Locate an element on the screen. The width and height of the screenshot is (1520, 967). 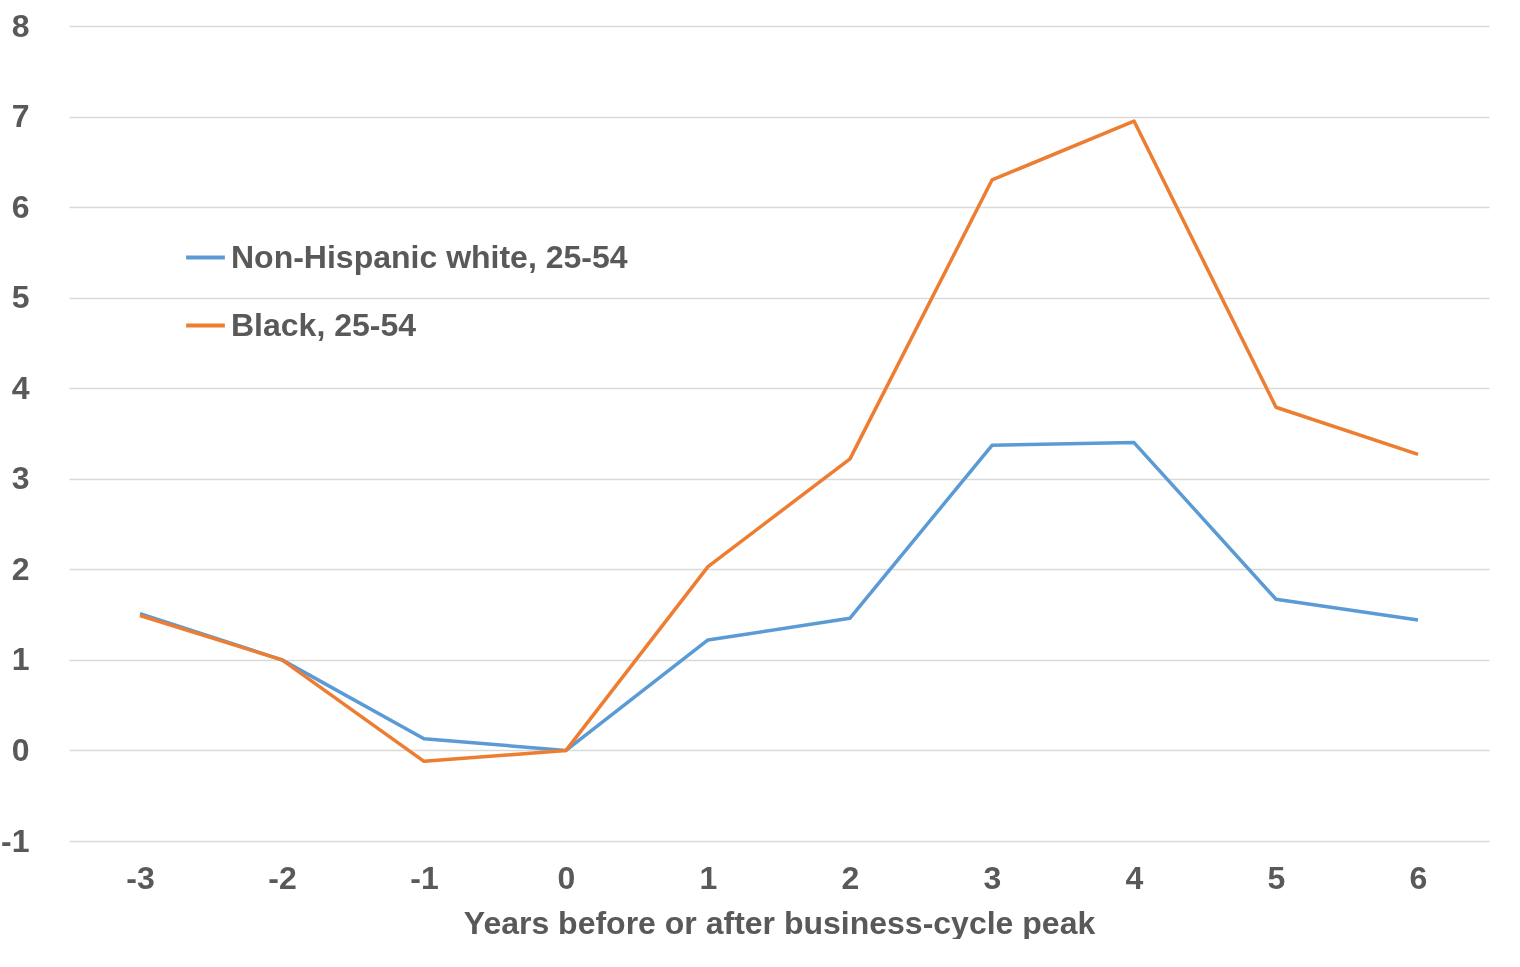
x-tick-label: 5 is located at coordinates (1276, 877).